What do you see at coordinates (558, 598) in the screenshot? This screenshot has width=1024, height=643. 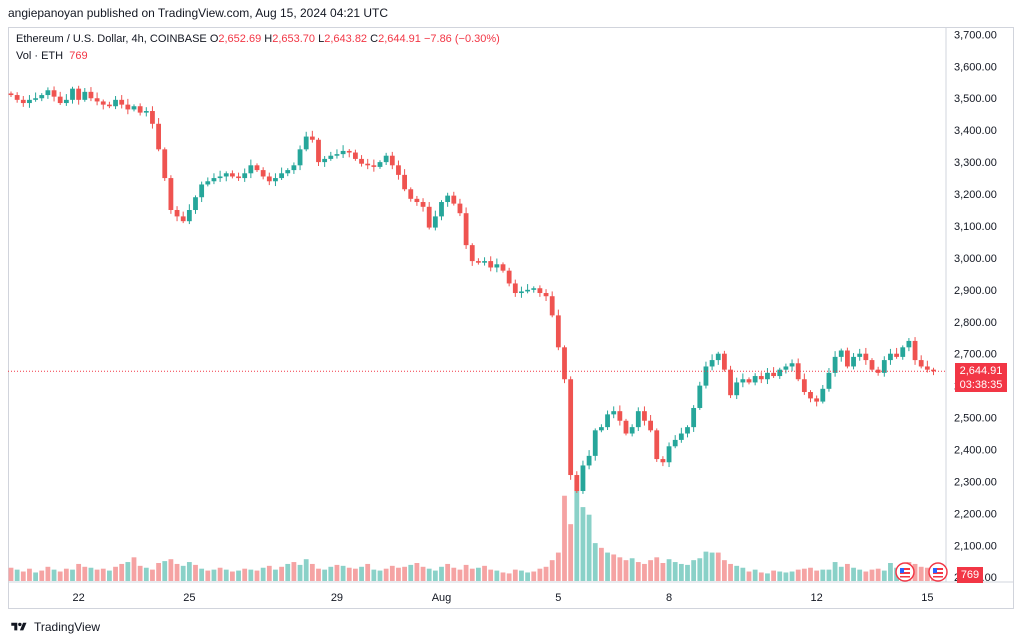 I see `time-tick-label: 5` at bounding box center [558, 598].